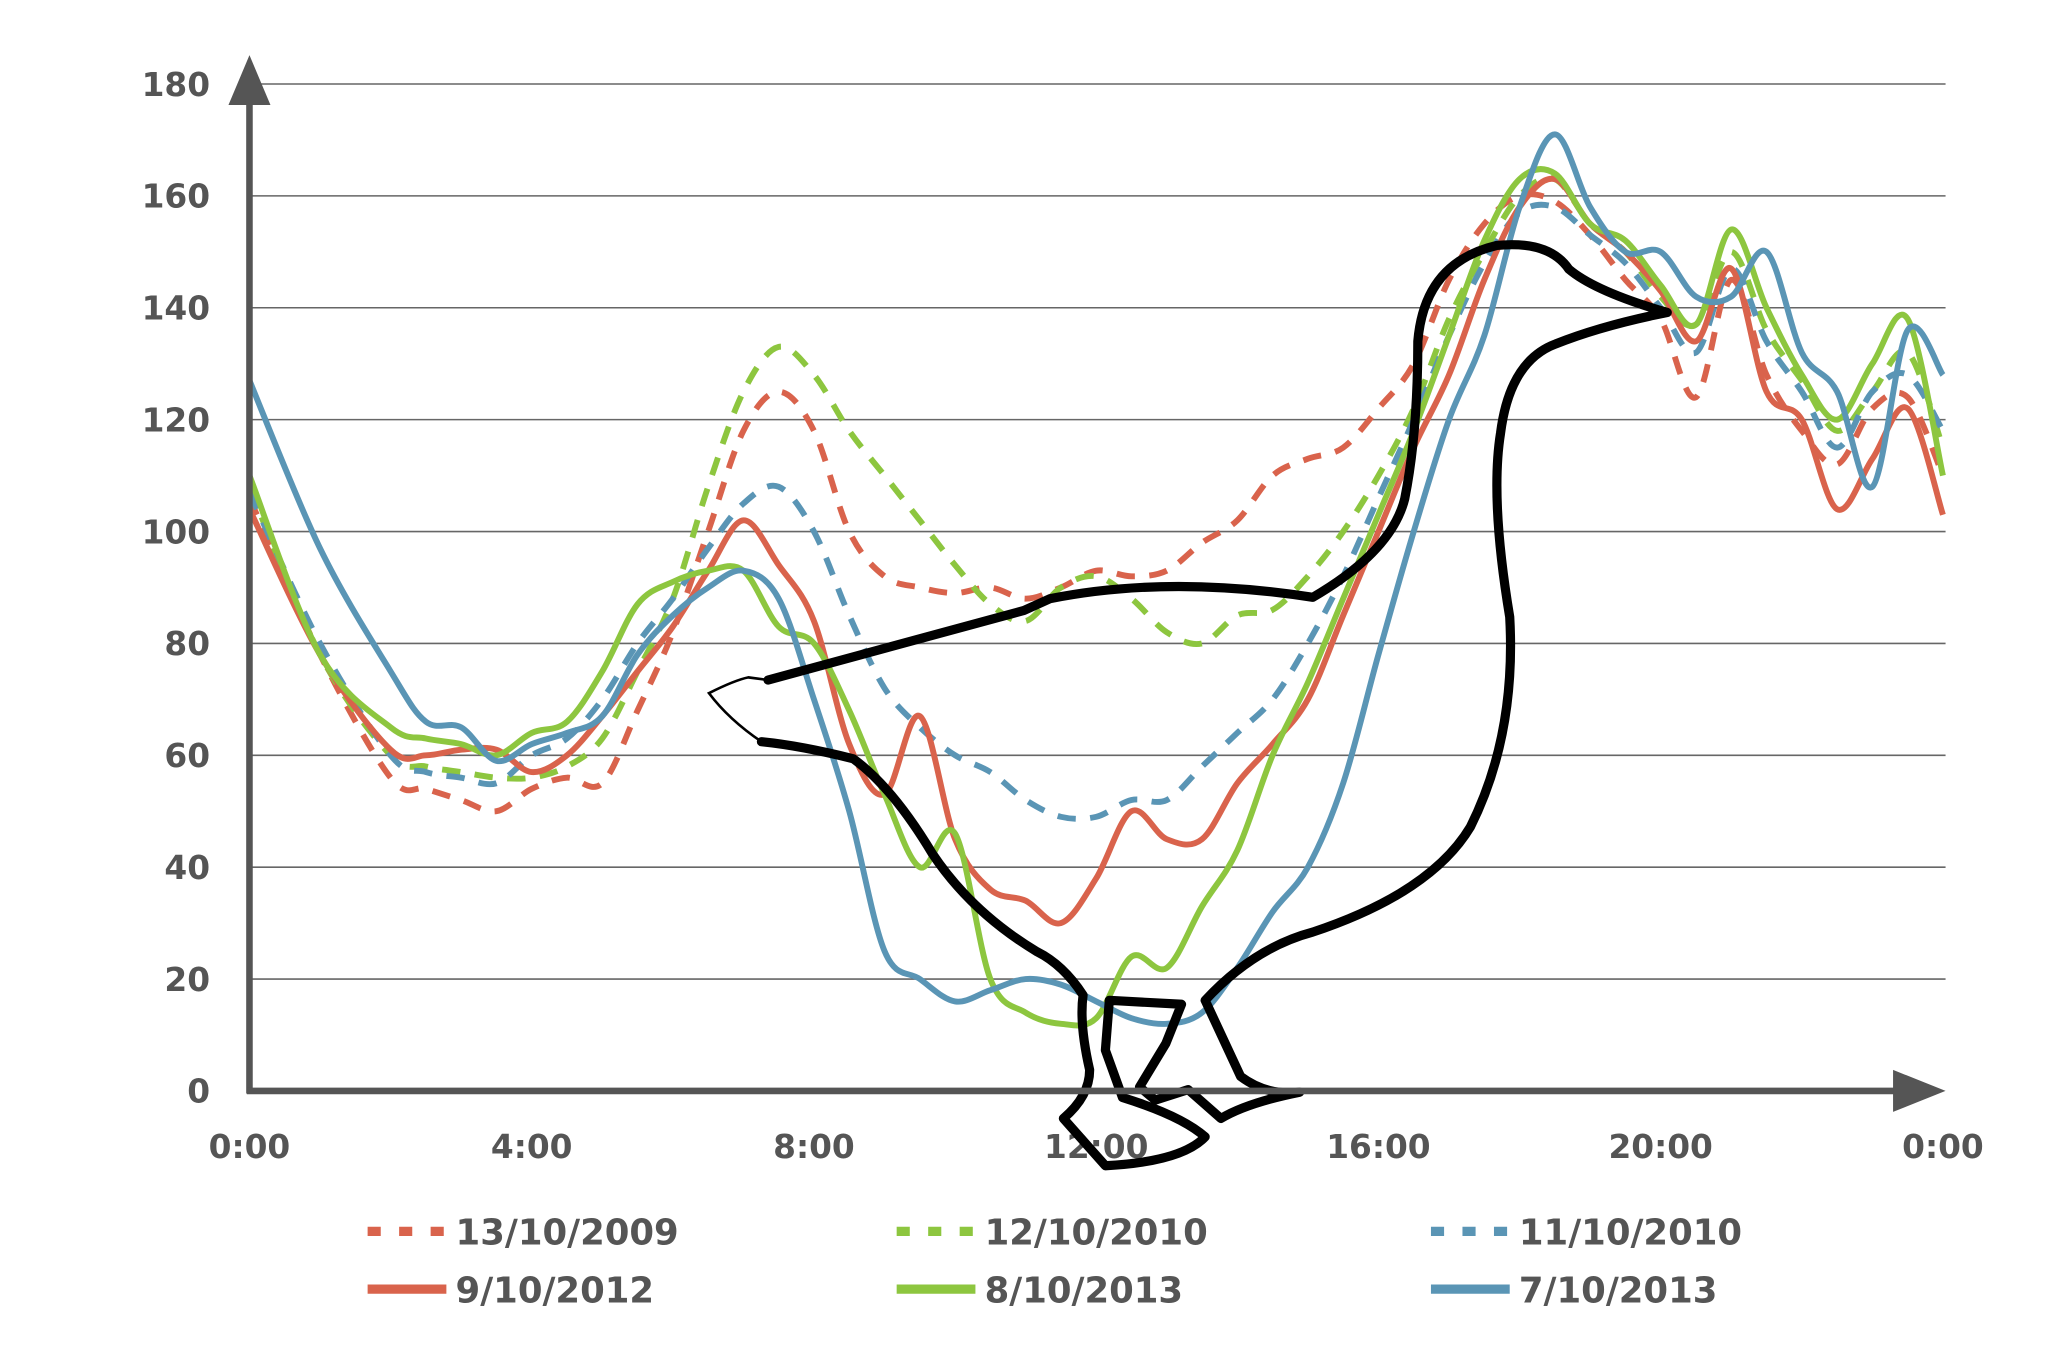 This screenshot has height=1349, width=2048. I want to click on legend-item: 8/10/2013, so click(1040, 1290).